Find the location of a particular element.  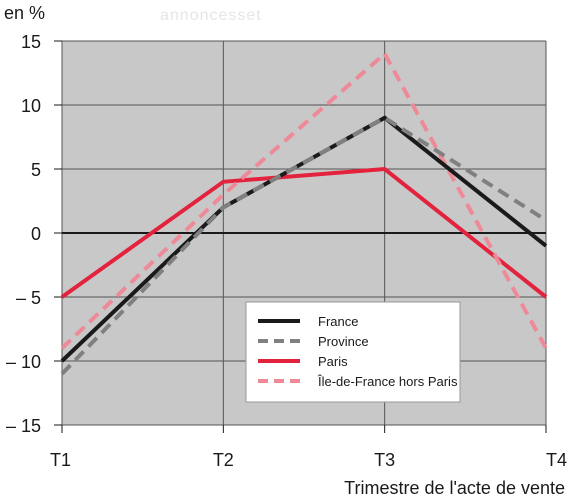

y-tick-label: – 10 is located at coordinates (23, 362).